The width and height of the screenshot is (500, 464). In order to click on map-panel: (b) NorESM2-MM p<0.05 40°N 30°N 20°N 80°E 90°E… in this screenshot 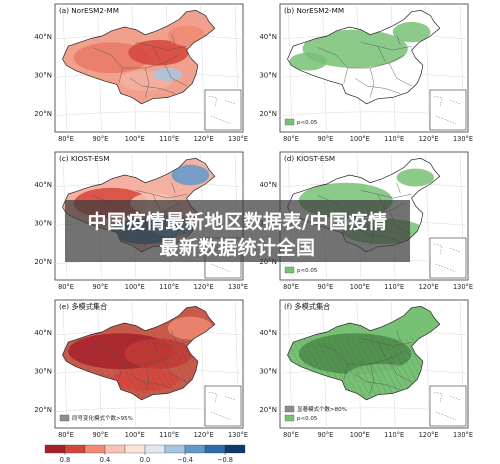, I will do `click(366, 73)`.